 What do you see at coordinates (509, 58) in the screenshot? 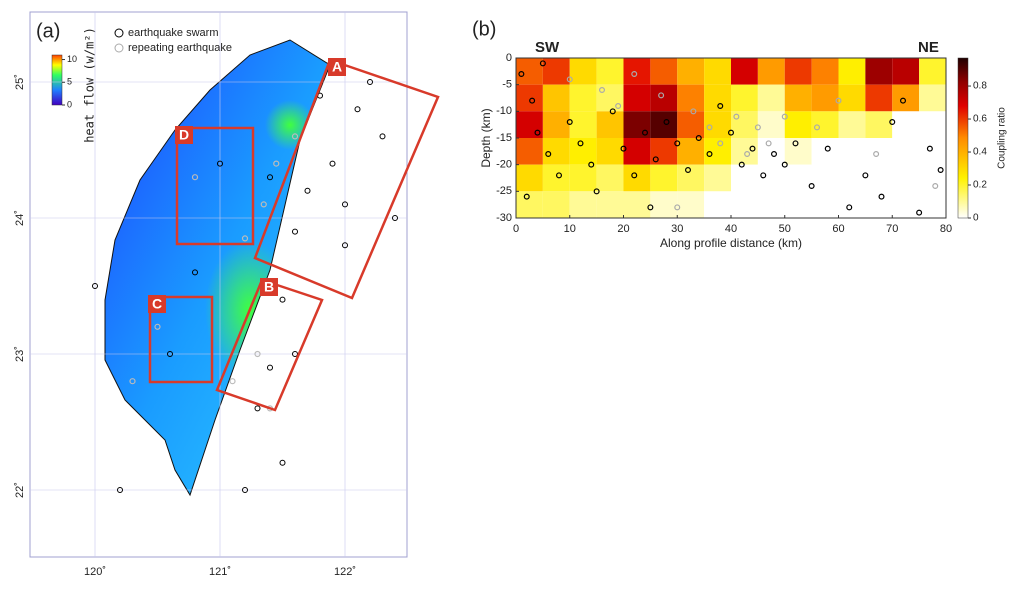
I see `y-tick-label: 0` at bounding box center [509, 58].